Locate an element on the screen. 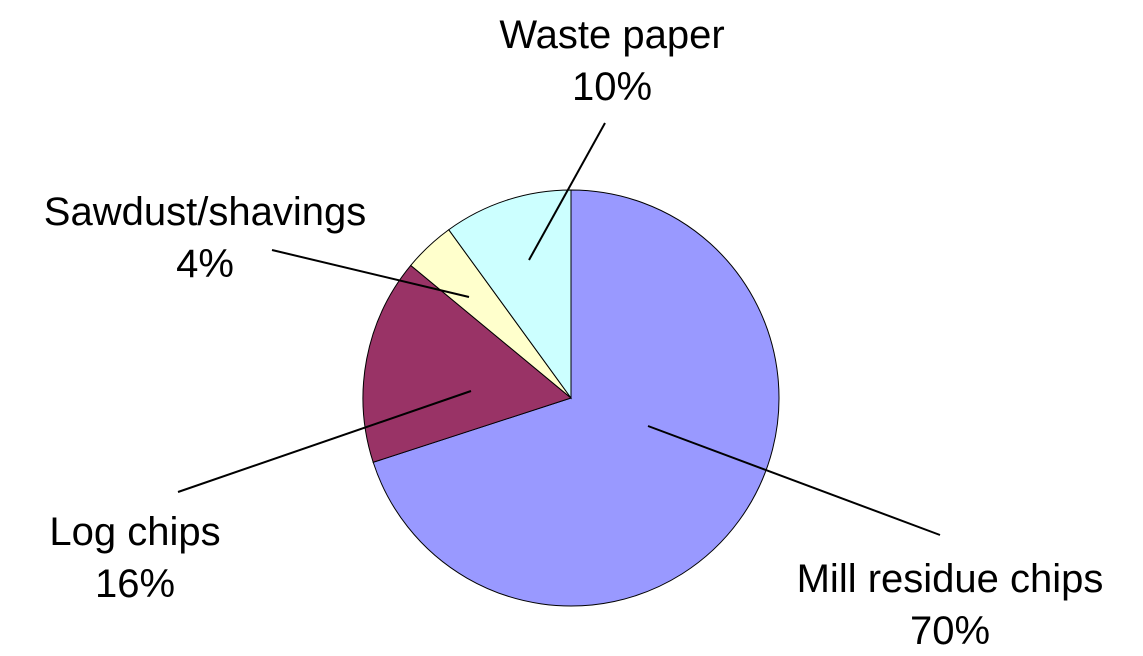 This screenshot has width=1143, height=656. category-label: Mill residue chips is located at coordinates (950, 579).